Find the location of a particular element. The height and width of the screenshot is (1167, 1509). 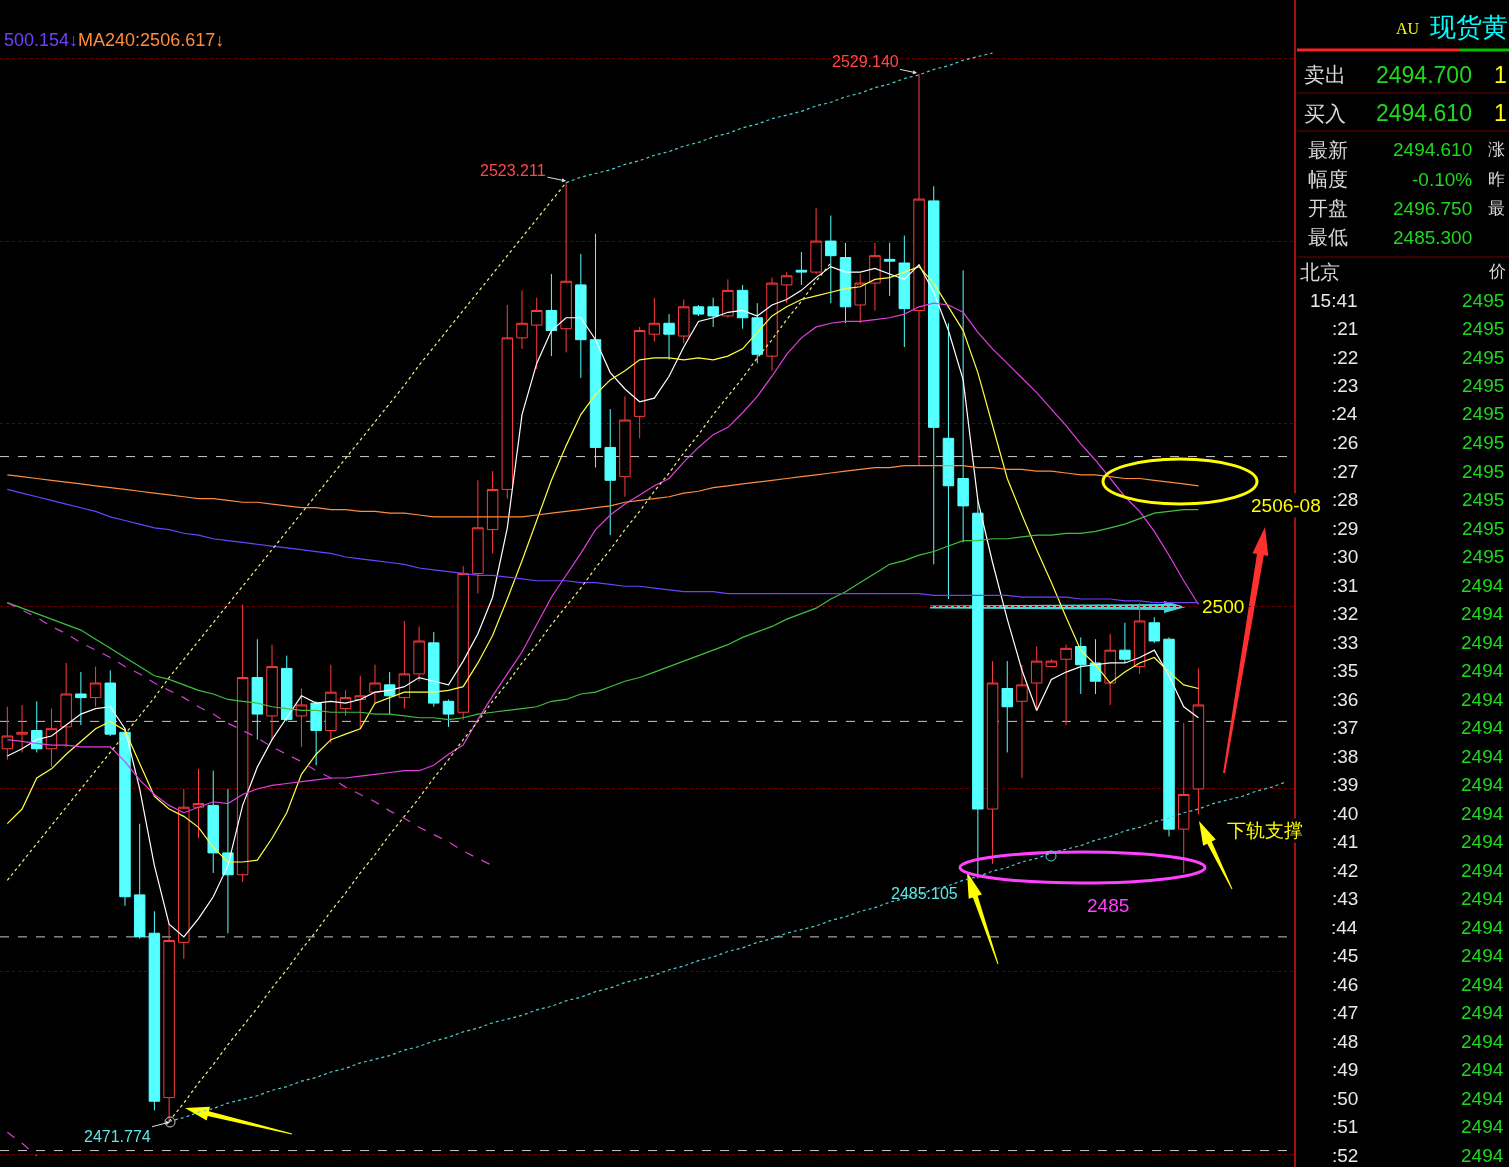

text: :50 is located at coordinates (1345, 1098).